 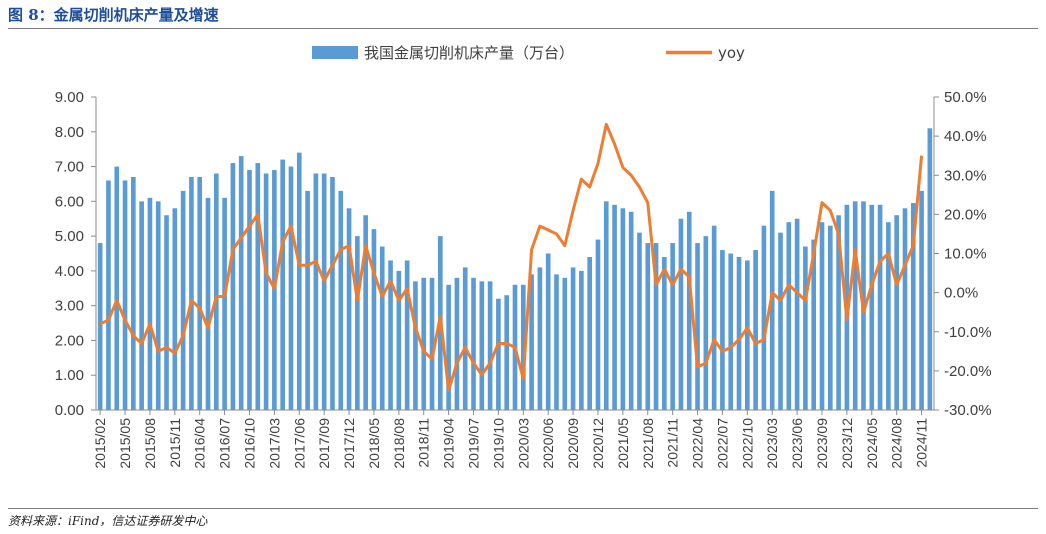 What do you see at coordinates (69, 201) in the screenshot?
I see `left-tick-label: 6.00` at bounding box center [69, 201].